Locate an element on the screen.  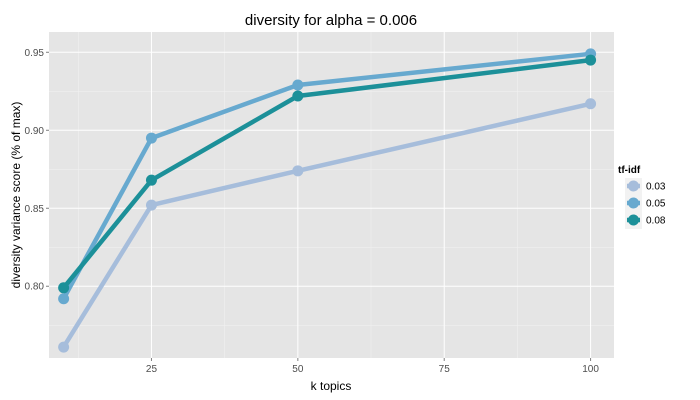
x-axis: 25 50 75 100 is located at coordinates (372, 366).